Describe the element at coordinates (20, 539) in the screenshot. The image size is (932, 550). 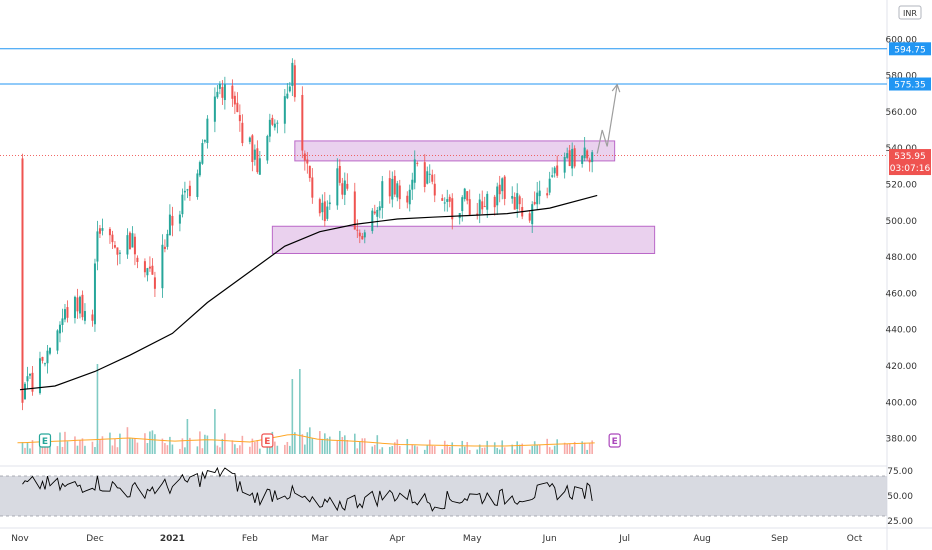
I see `x-tick-label: Nov` at that location.